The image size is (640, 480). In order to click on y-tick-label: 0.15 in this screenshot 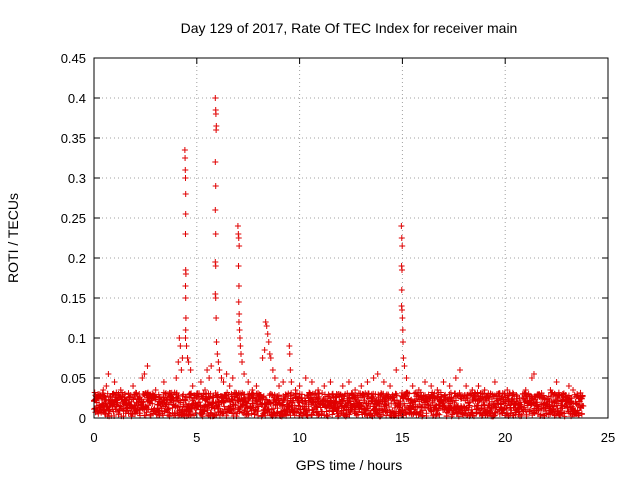, I will do `click(73, 298)`.